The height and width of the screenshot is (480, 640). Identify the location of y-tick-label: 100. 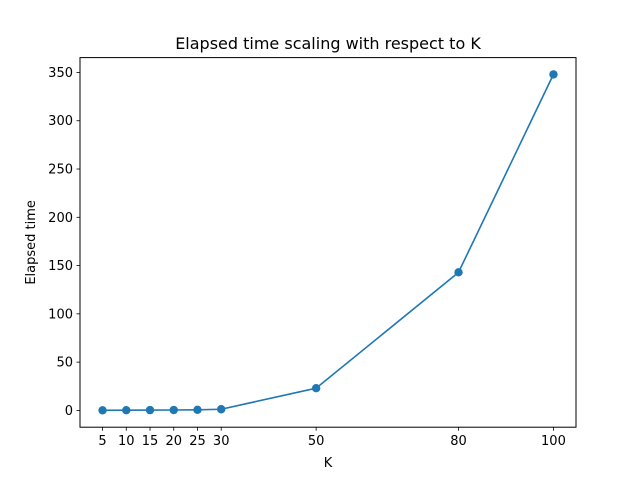
(60, 314).